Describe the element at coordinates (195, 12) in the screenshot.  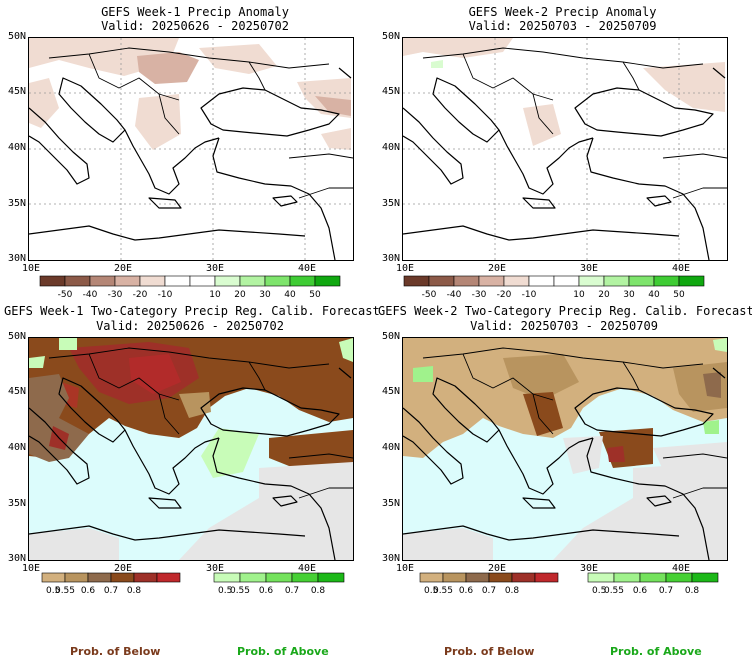
I see `panel-title: GEFS Week-1 Precip Anomaly` at that location.